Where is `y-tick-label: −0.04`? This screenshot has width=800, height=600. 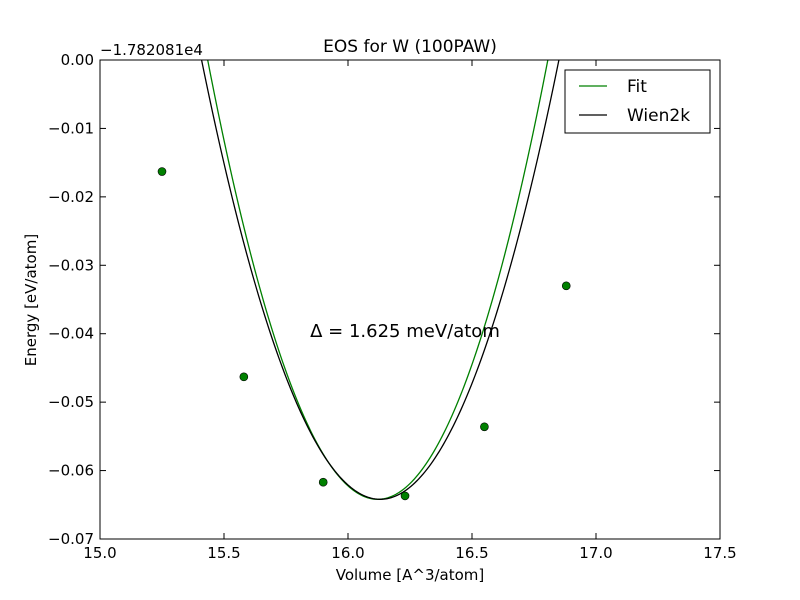
y-tick-label: −0.04 is located at coordinates (71, 334).